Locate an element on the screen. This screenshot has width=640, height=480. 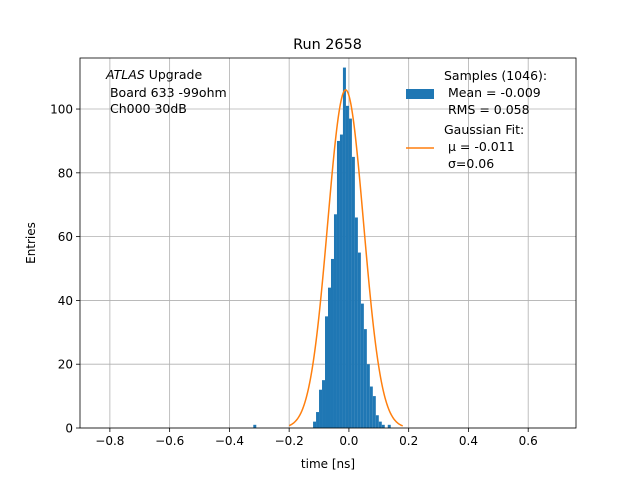
y-axis-label: Entries is located at coordinates (31, 243).